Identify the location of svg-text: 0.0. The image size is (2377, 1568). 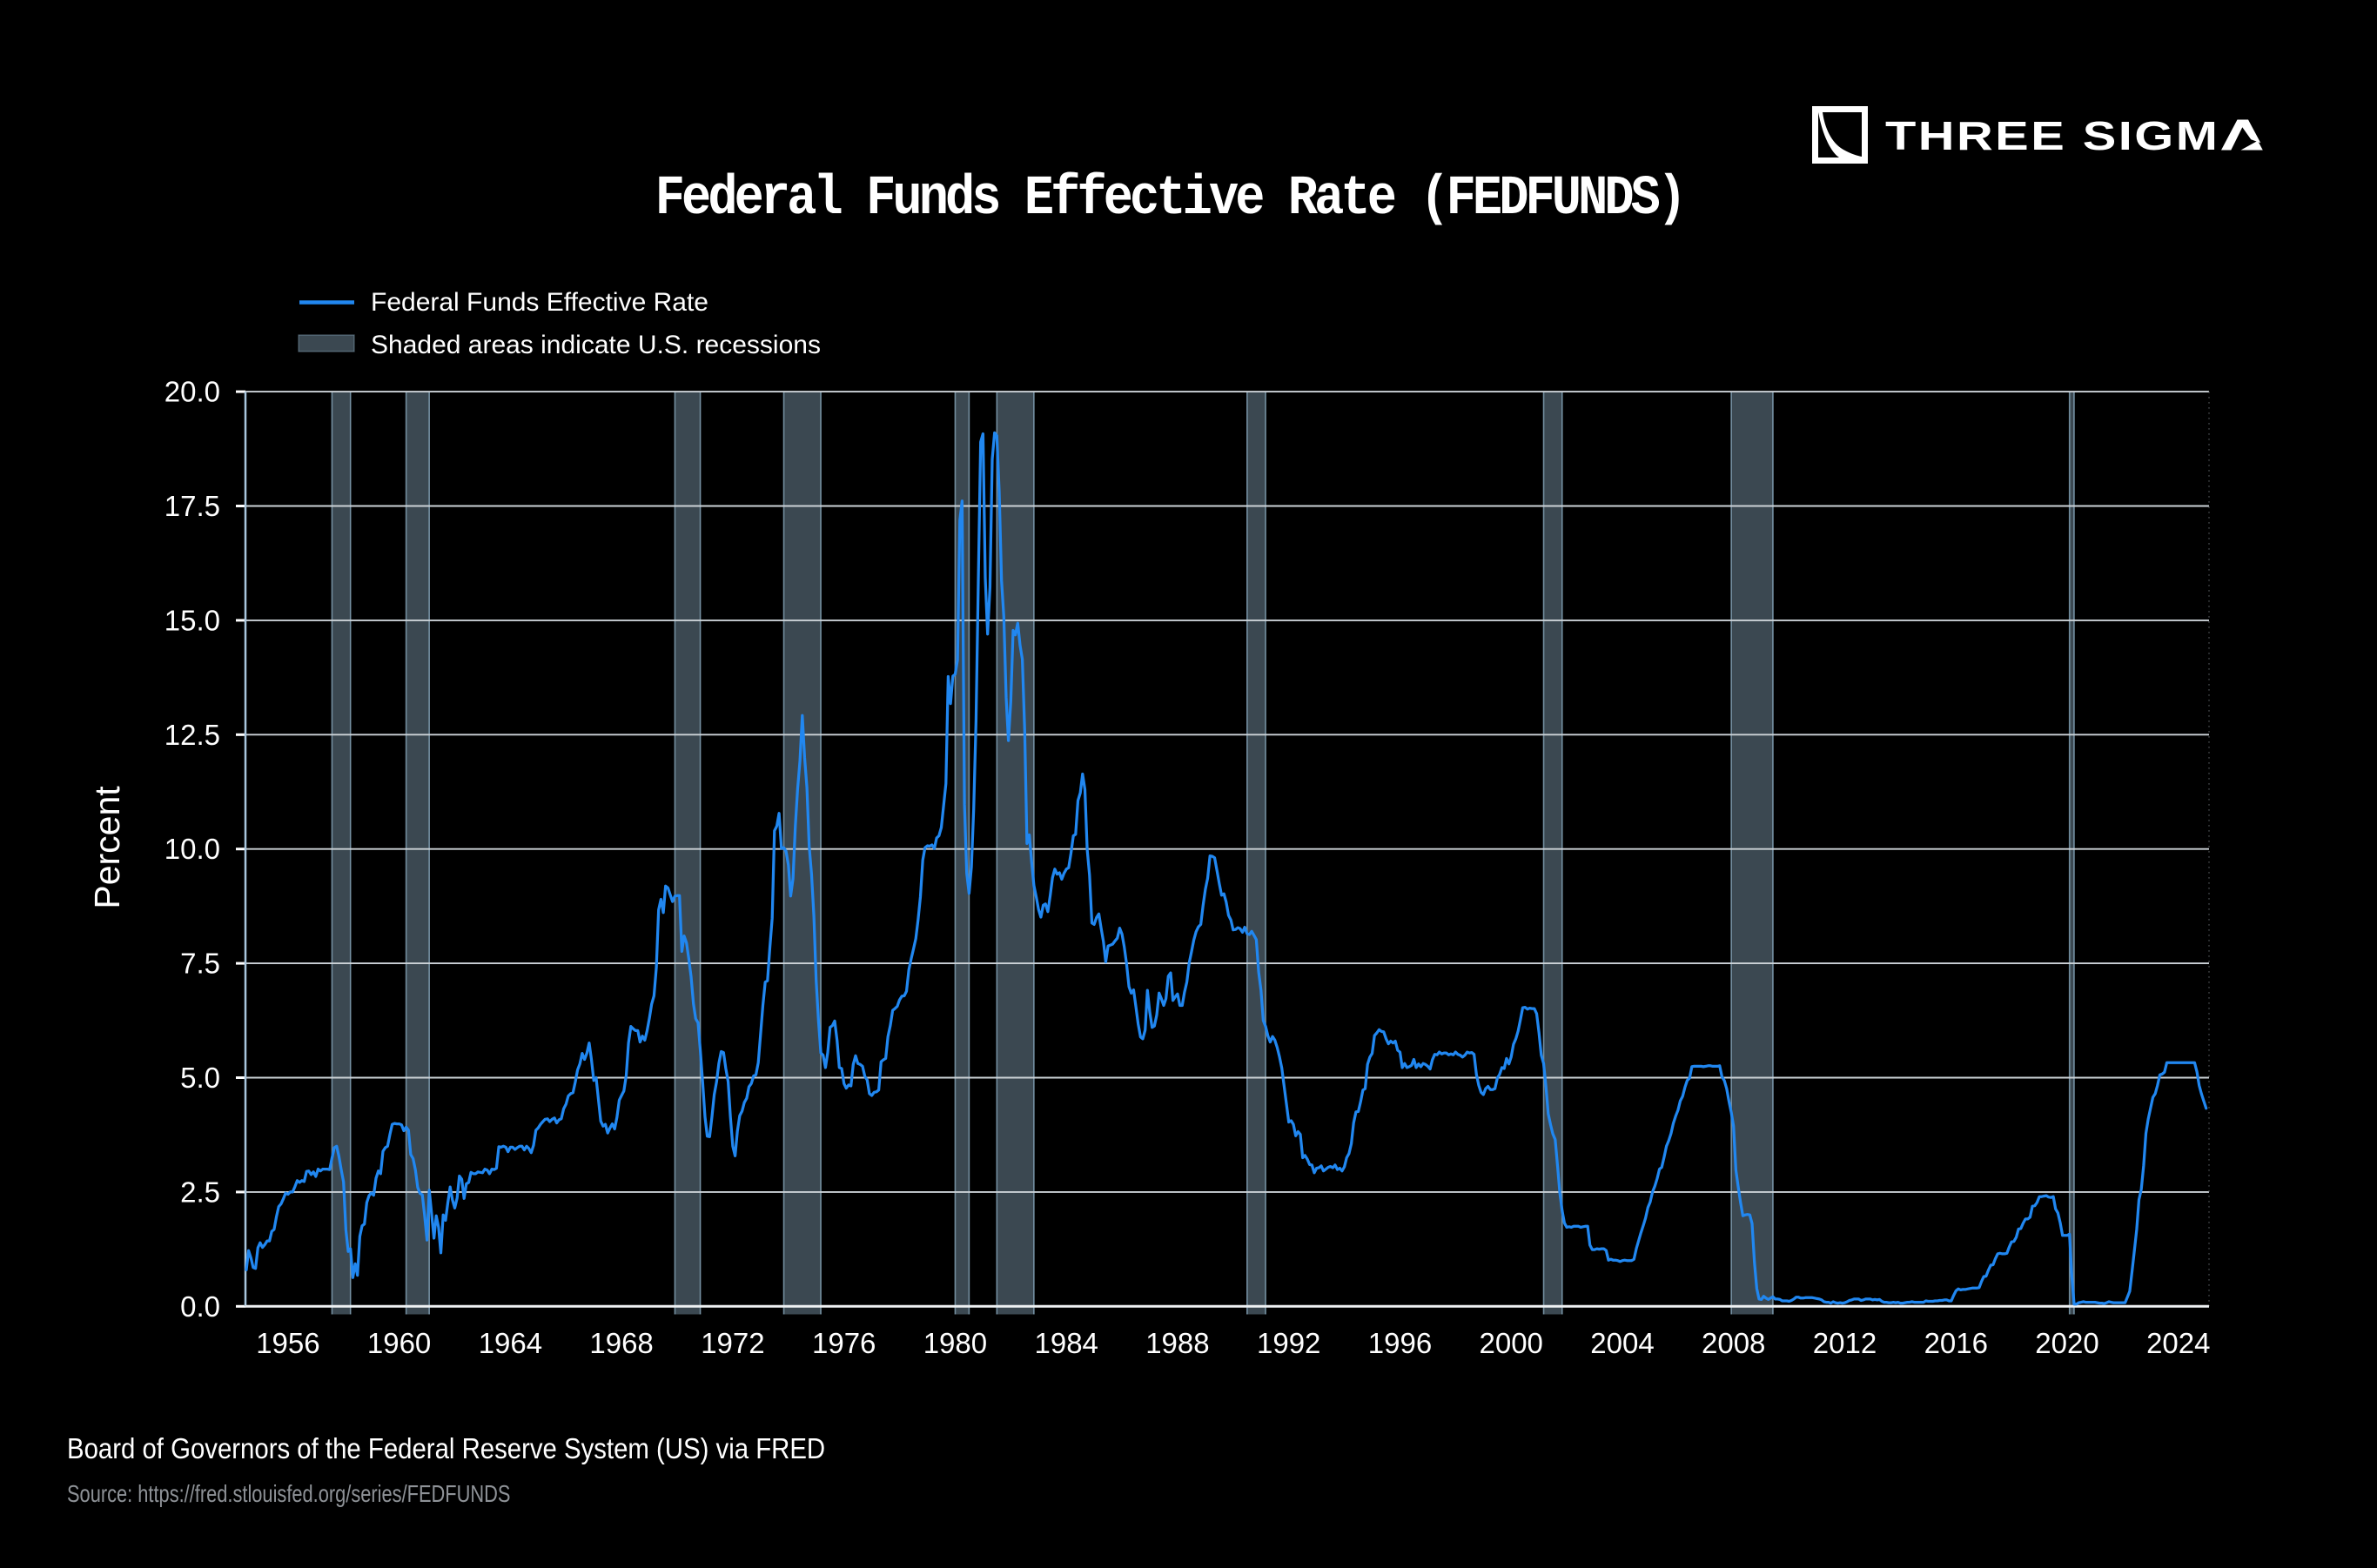
(200, 1307).